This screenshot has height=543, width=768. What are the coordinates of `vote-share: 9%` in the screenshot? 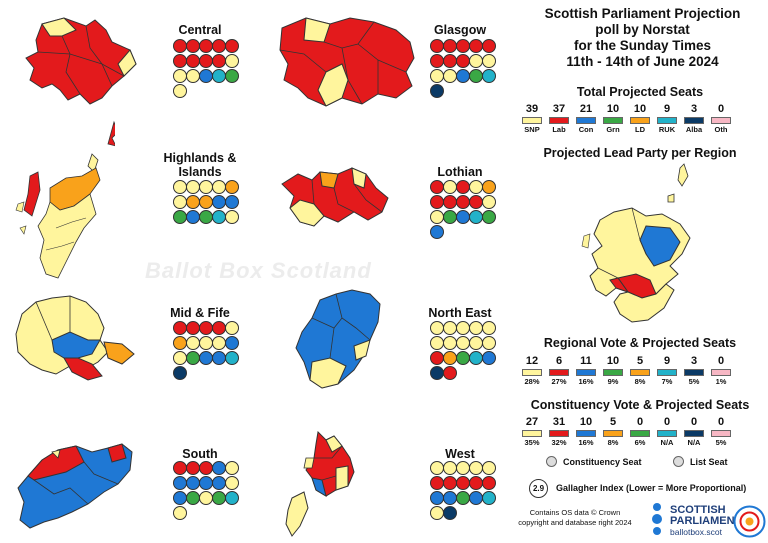 It's located at (613, 381).